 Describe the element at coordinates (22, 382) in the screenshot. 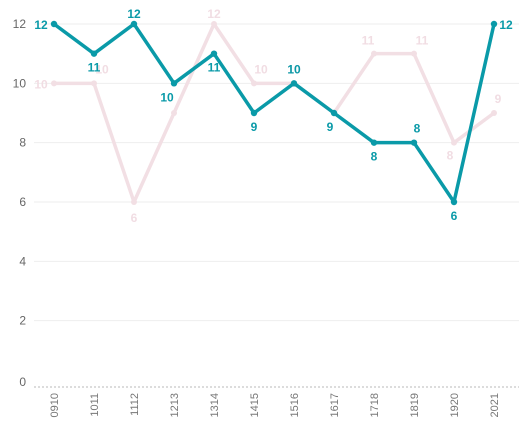

I see `y-tick-label: 0` at that location.